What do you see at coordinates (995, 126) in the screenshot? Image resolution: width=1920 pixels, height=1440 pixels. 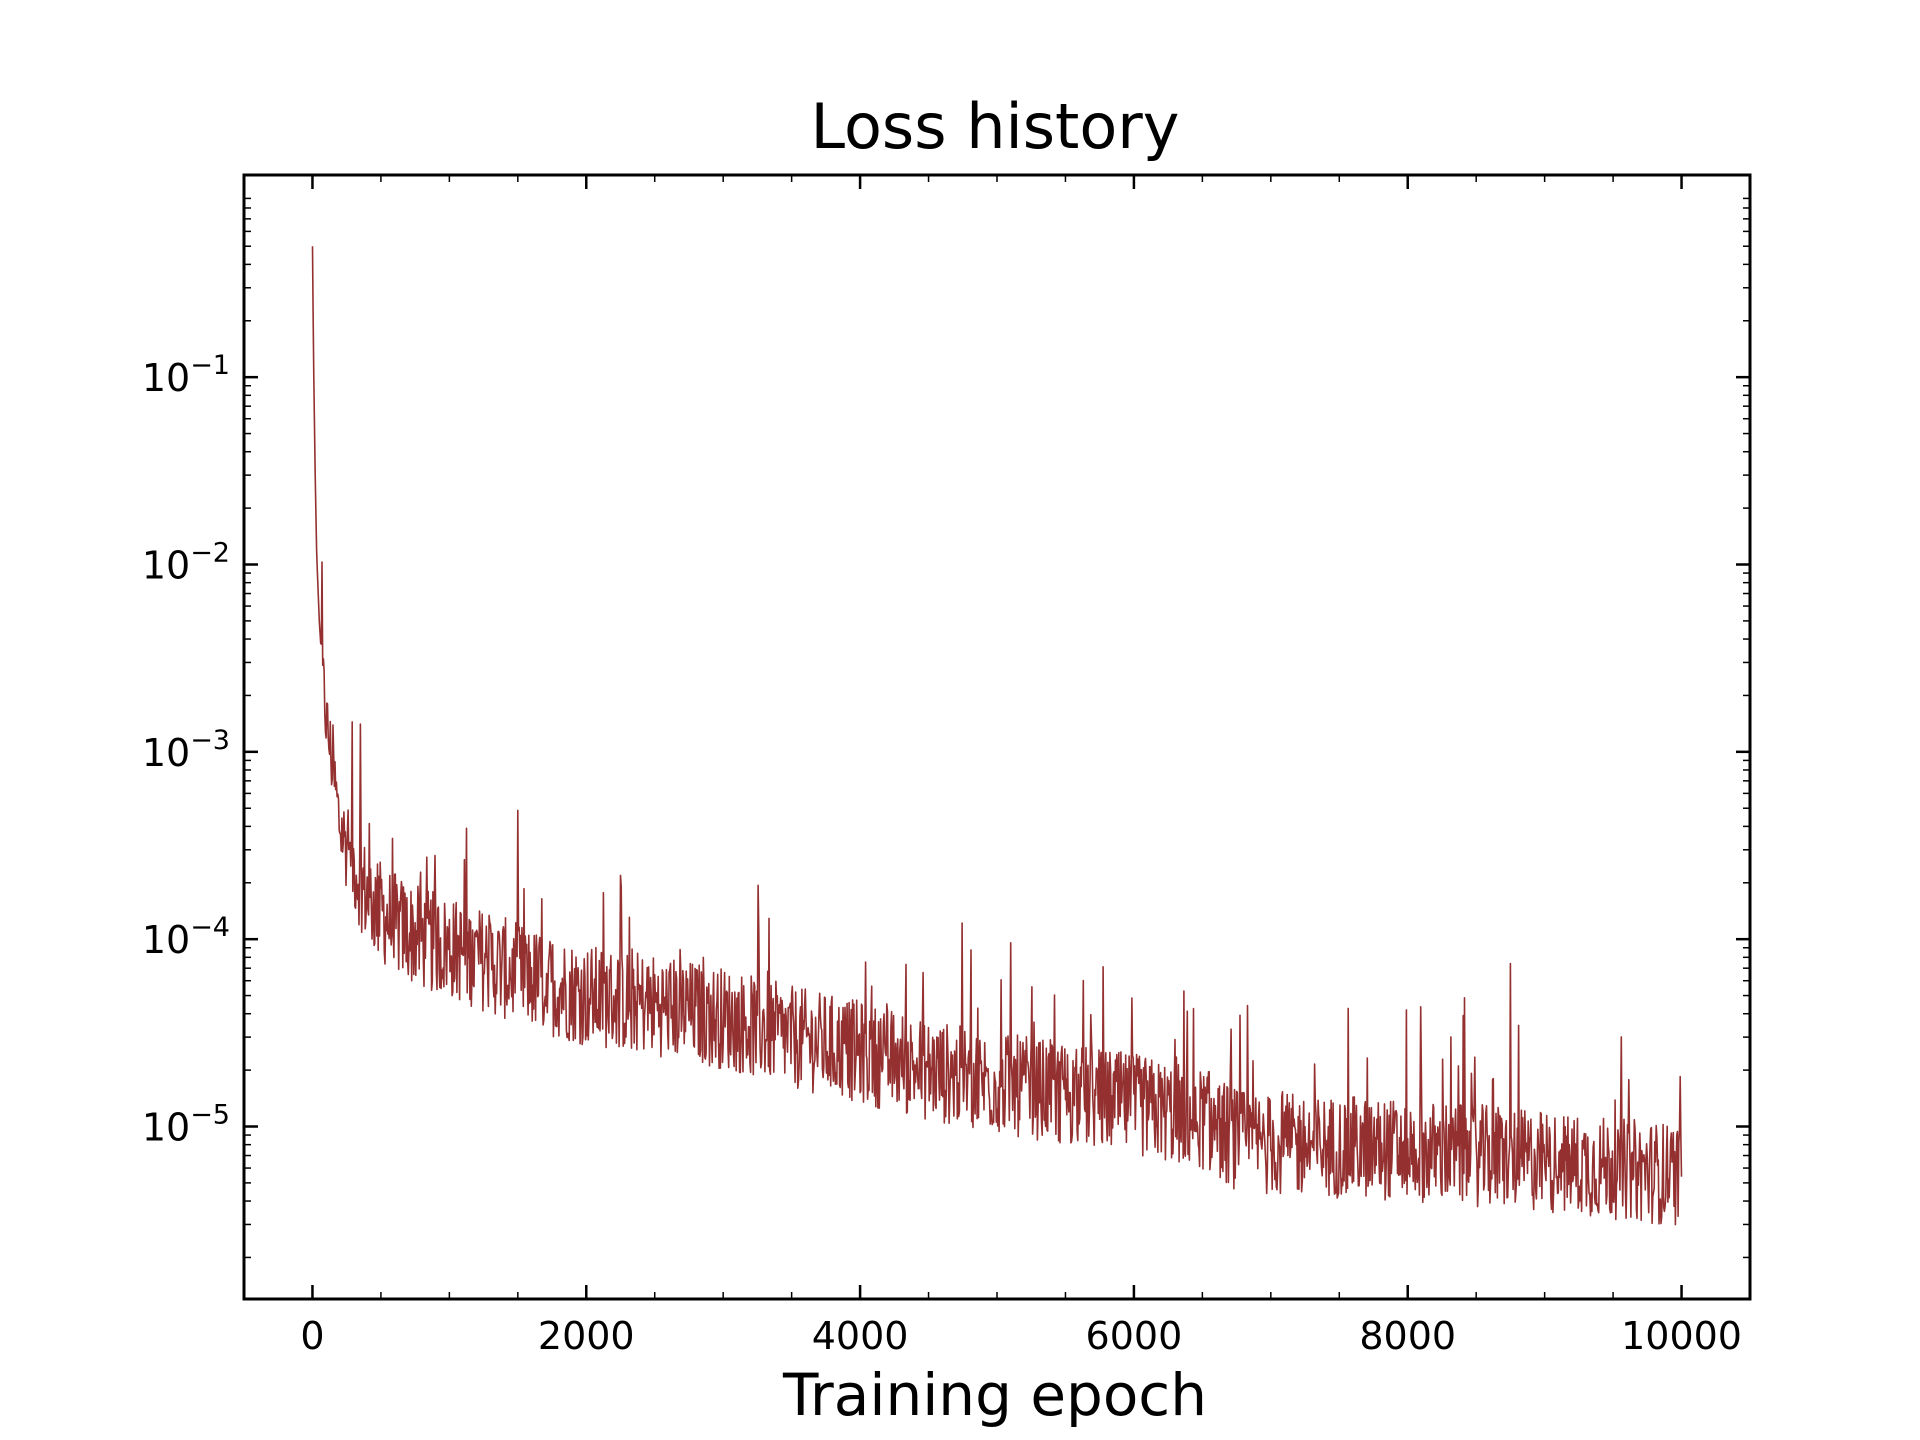 I see `chart-title: Loss history` at bounding box center [995, 126].